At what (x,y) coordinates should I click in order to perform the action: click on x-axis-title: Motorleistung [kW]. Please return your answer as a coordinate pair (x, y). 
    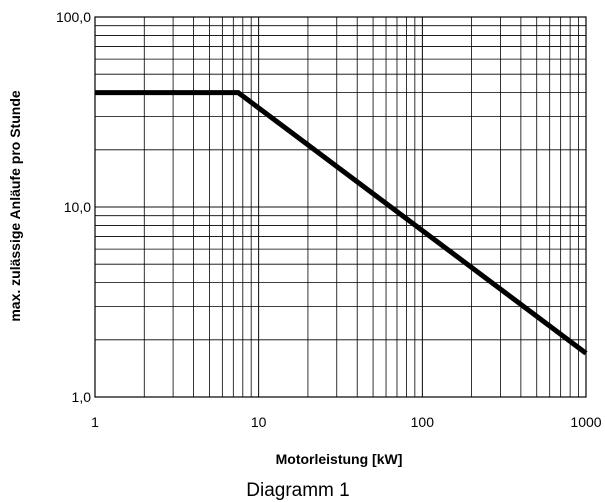
    Looking at the image, I should click on (339, 459).